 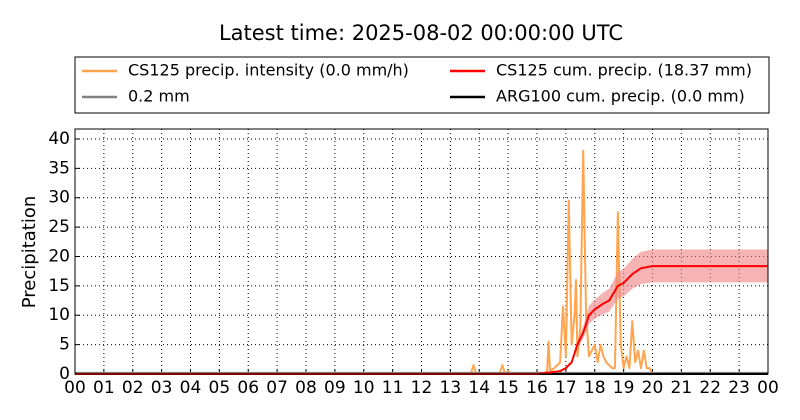 What do you see at coordinates (191, 388) in the screenshot?
I see `x-tick-label: 04` at bounding box center [191, 388].